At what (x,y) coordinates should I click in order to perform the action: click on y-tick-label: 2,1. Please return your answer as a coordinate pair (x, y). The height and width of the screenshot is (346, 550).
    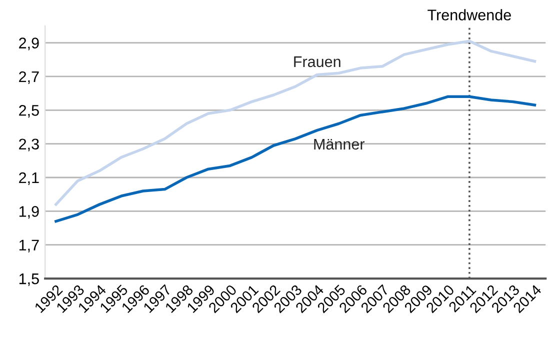
    Looking at the image, I should click on (29, 178).